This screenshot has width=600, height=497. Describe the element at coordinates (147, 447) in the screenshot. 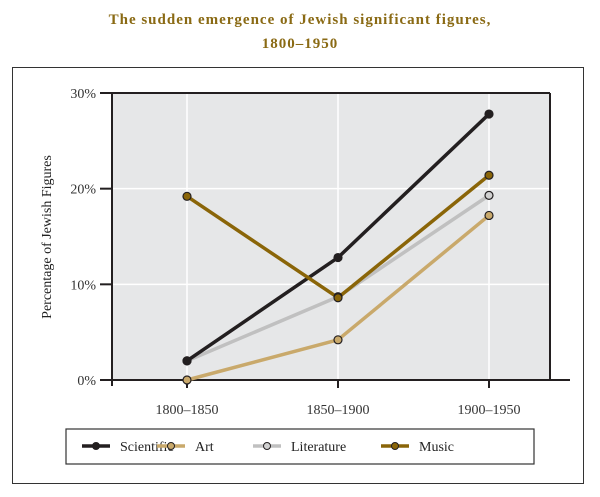

I see `legend-label-scientific: Scientific` at that location.